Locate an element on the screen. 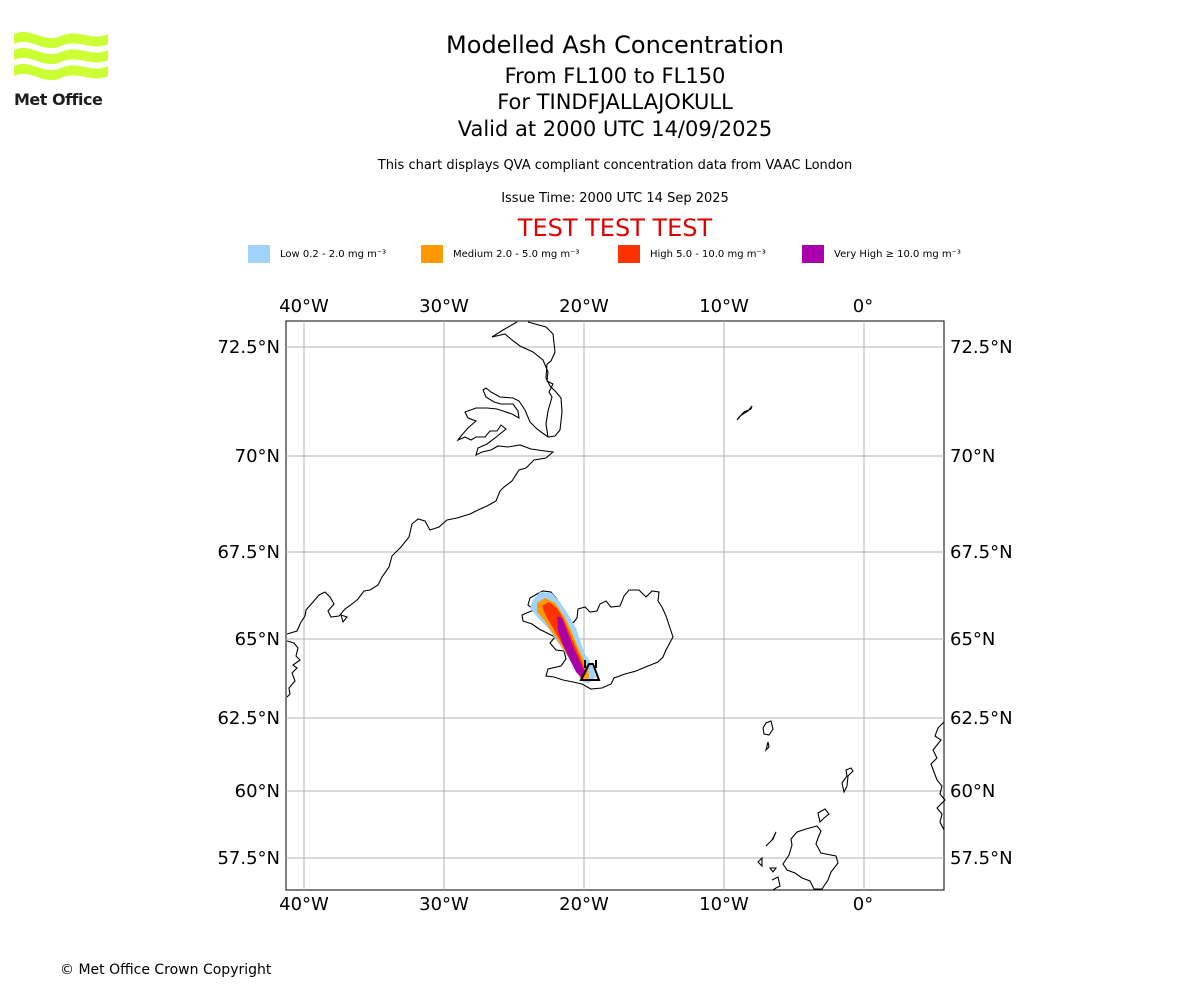 The image size is (1200, 1000). valid-time: Valid at 2000 UTC 14/09/2025 is located at coordinates (615, 129).